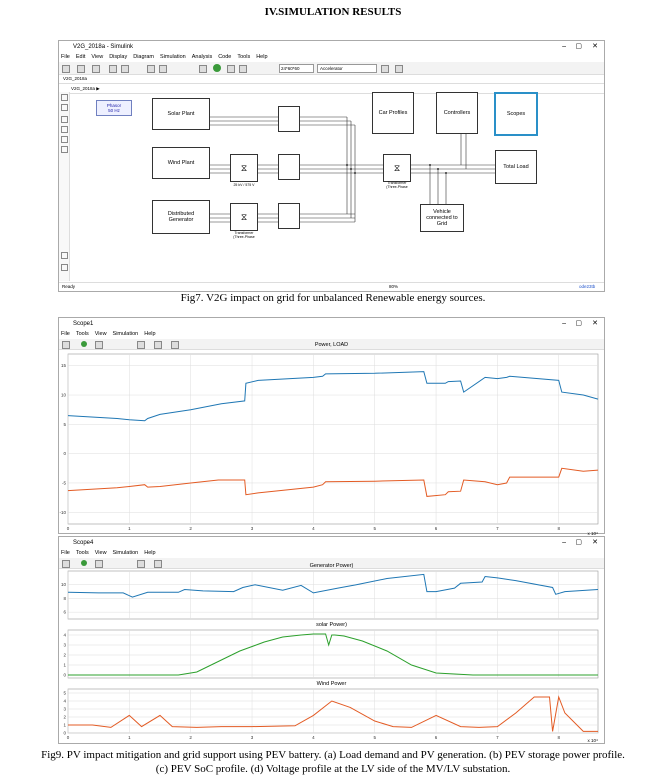  I want to click on step-forward-icon, so click(231, 69).